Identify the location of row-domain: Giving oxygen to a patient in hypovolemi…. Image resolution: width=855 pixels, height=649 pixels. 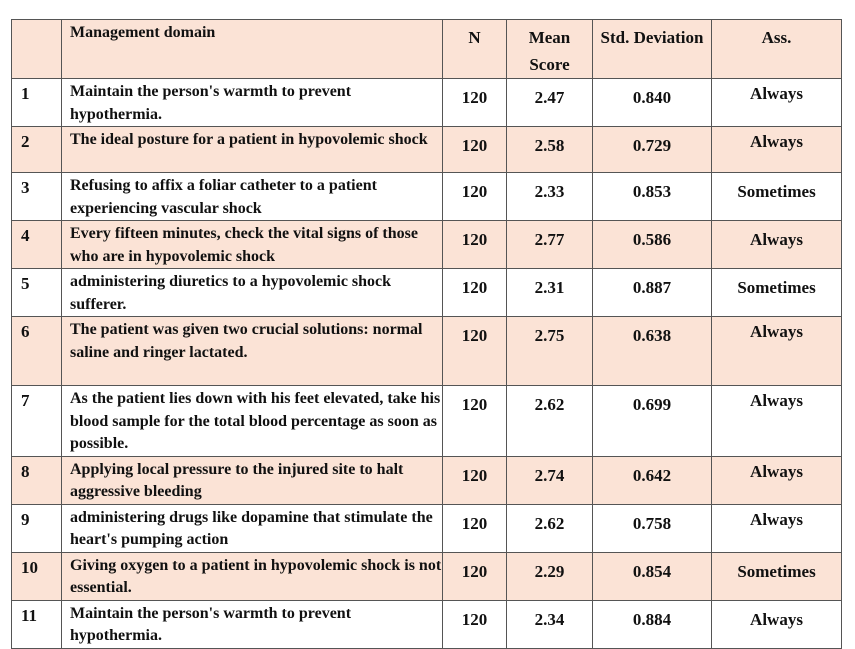
(252, 576).